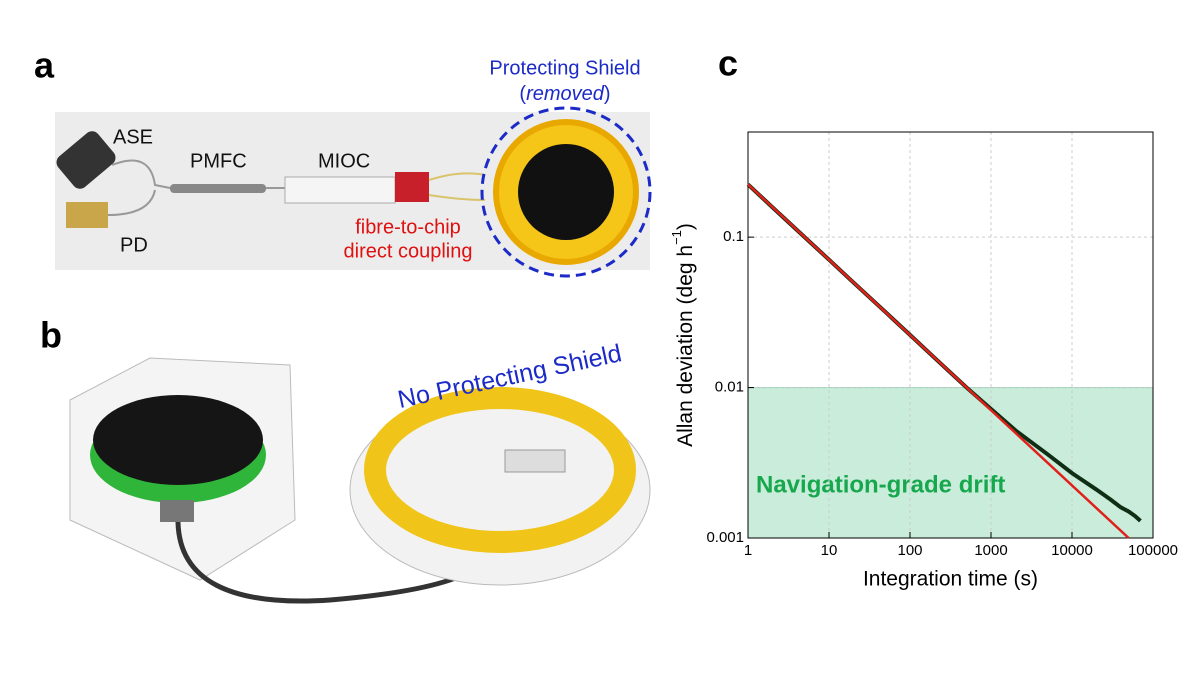 This screenshot has height=675, width=1200. I want to click on panel-label: a, so click(44, 65).